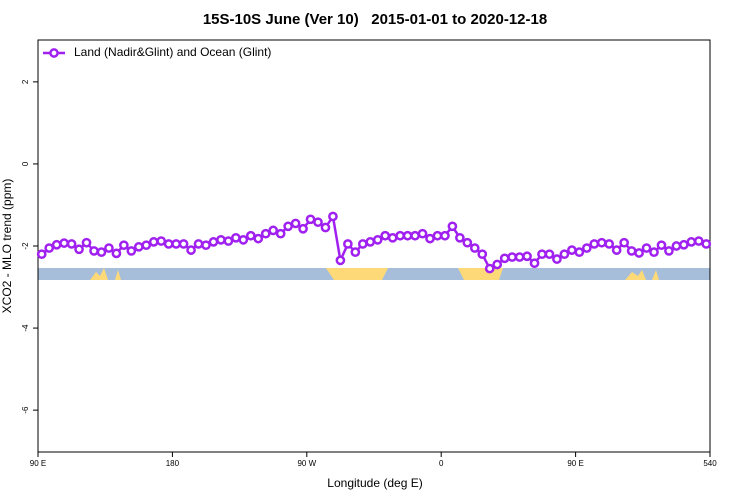 The height and width of the screenshot is (500, 750). What do you see at coordinates (374, 274) in the screenshot?
I see `land-ocean-mask` at bounding box center [374, 274].